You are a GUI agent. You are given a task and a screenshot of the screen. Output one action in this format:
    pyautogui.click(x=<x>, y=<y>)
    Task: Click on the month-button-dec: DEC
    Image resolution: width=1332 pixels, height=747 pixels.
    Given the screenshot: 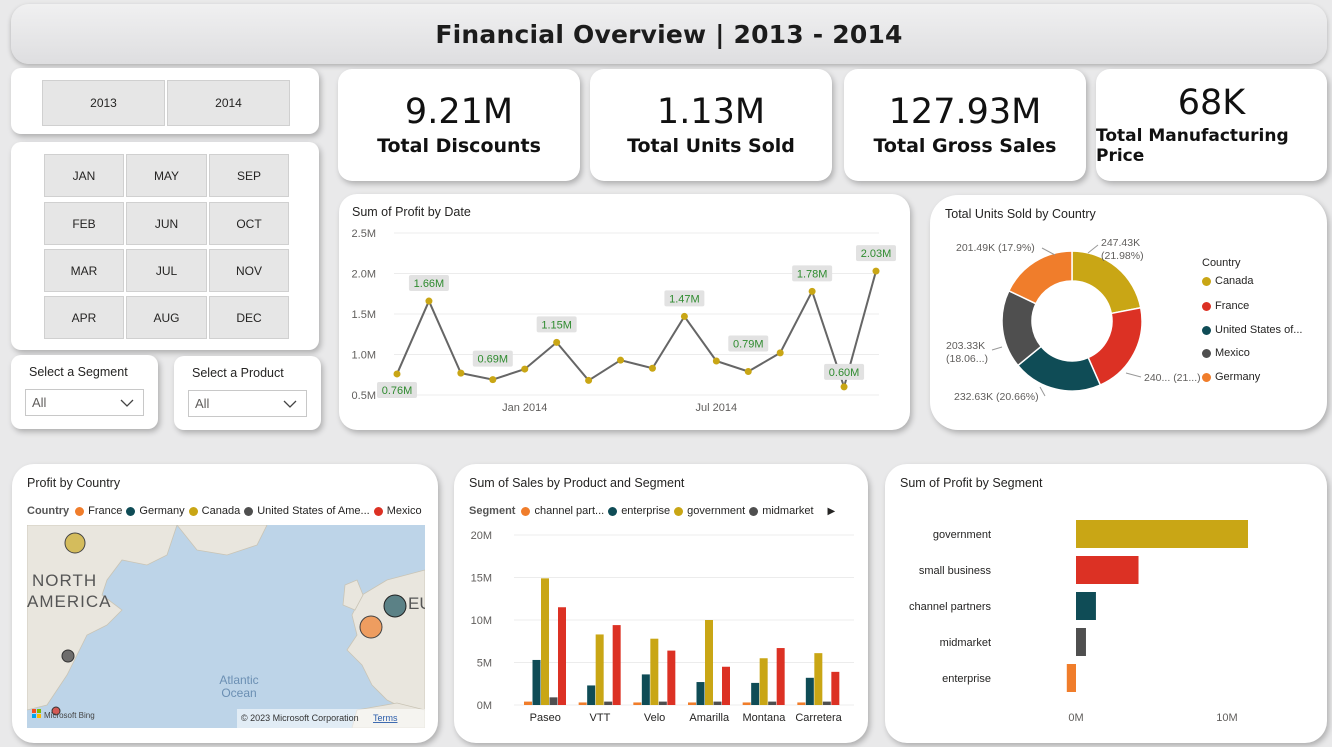 What is the action you would take?
    pyautogui.click(x=249, y=317)
    